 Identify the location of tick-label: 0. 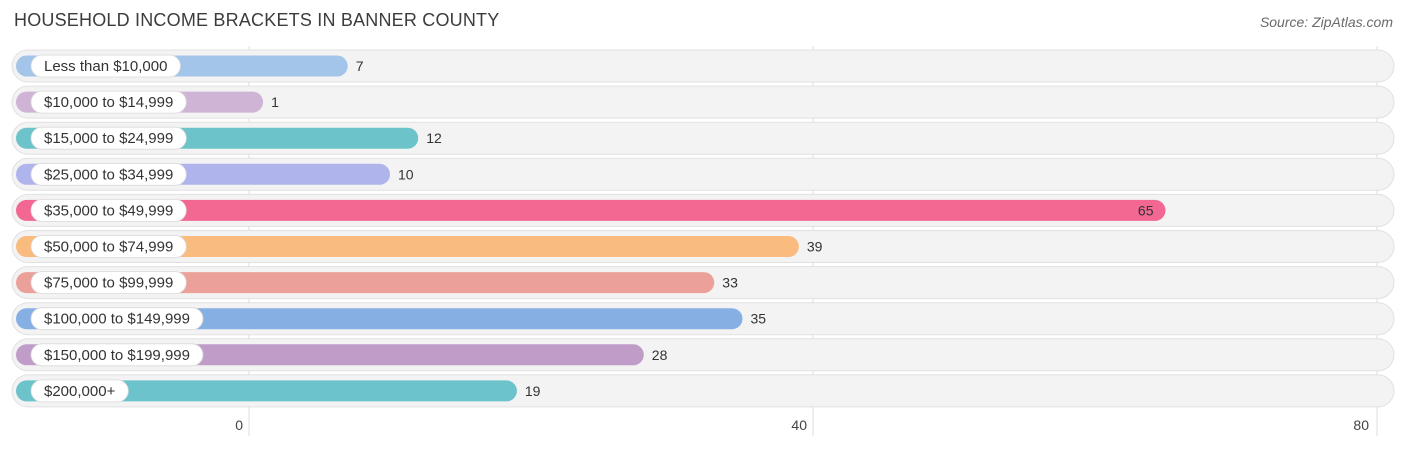
(239, 425).